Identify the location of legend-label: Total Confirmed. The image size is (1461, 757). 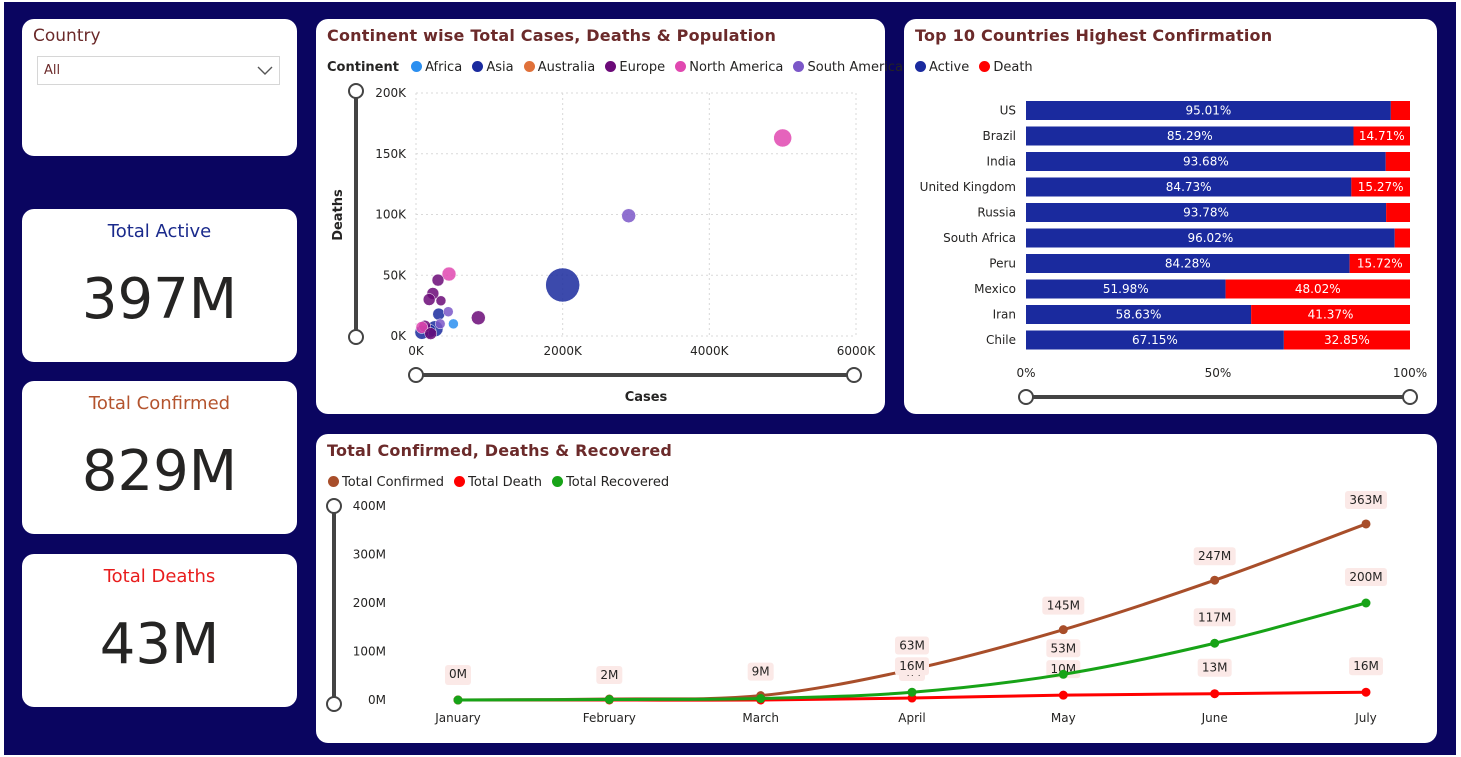
(393, 482).